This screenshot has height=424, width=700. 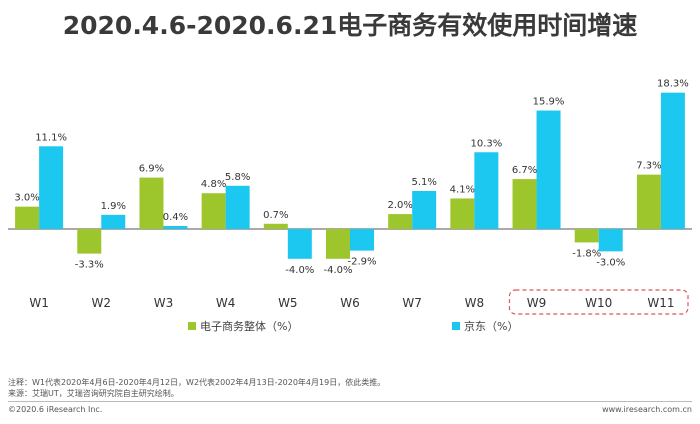 I want to click on x-tick-label-w3: W3, so click(x=164, y=303).